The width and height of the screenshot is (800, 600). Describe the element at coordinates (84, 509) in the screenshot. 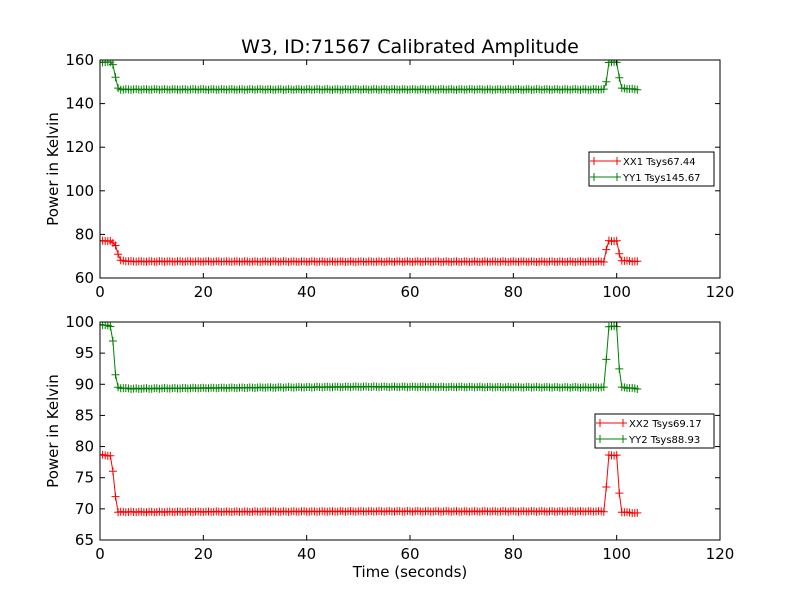

I see `y-tick-label: 70` at that location.